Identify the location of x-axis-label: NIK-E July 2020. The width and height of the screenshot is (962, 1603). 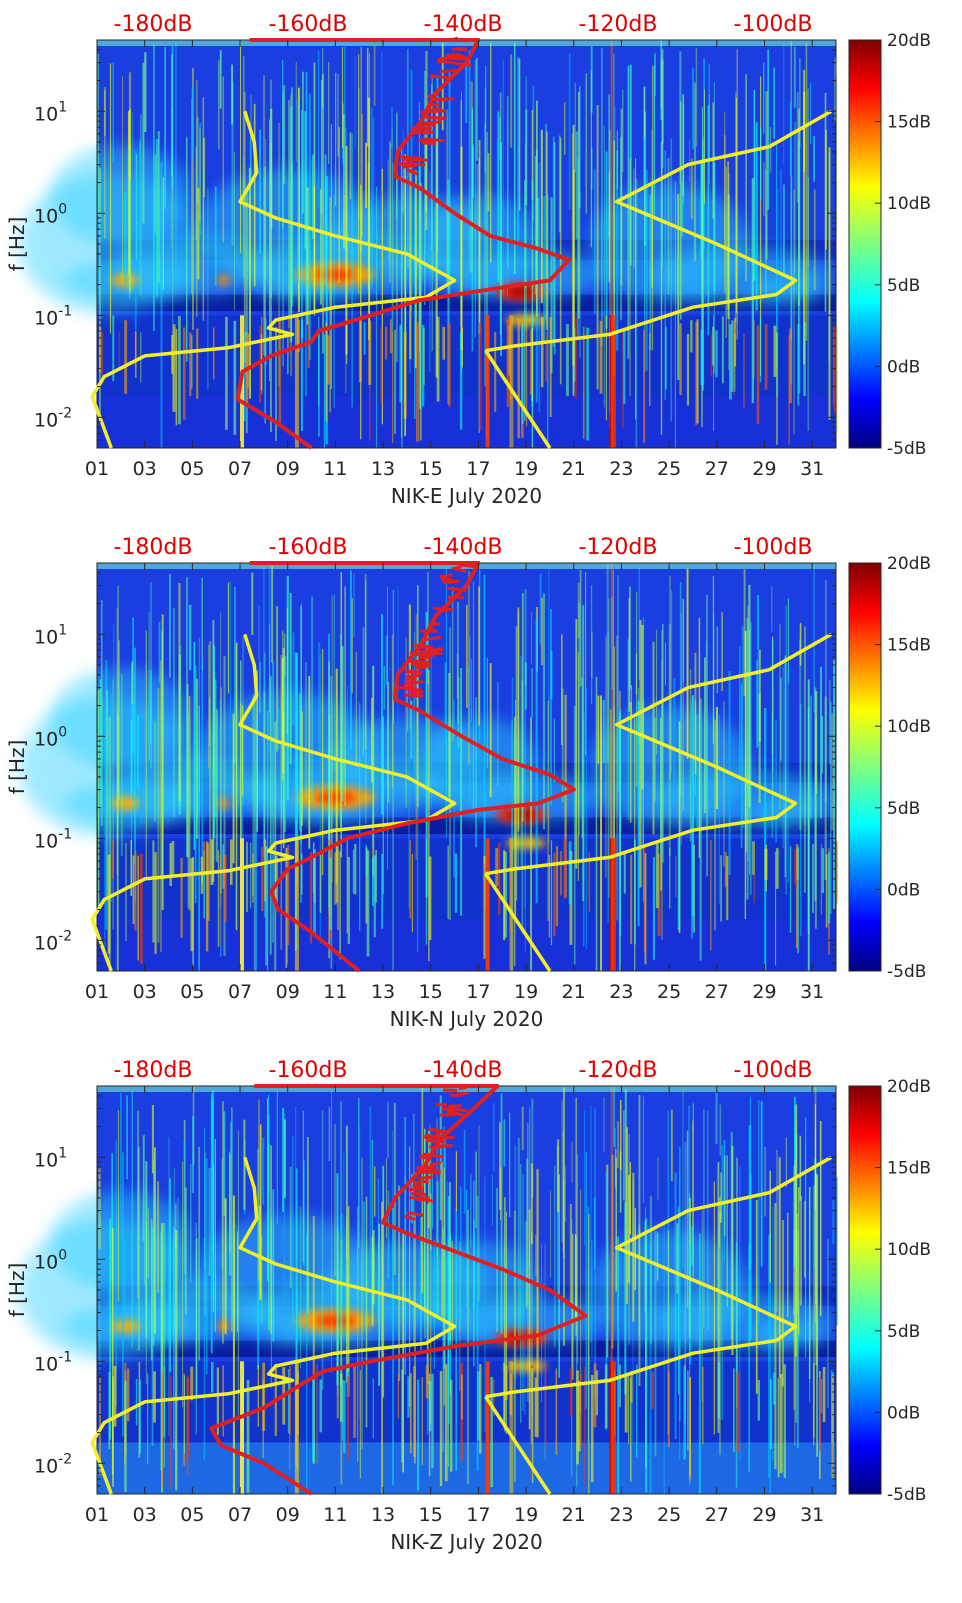
(466, 496).